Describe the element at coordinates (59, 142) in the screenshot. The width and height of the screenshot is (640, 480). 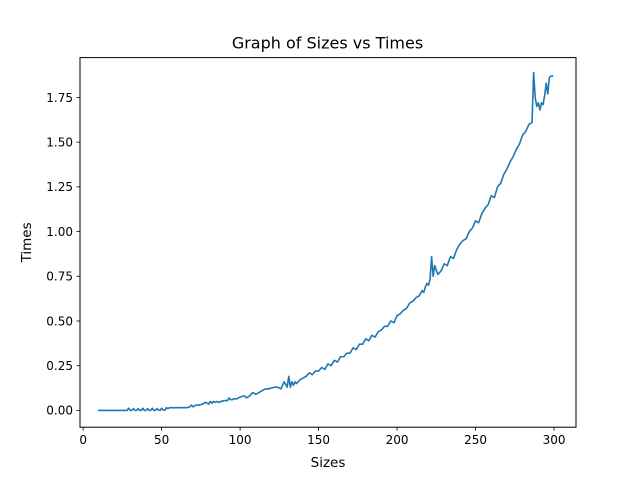
I see `y-tick-label: 1.50` at that location.